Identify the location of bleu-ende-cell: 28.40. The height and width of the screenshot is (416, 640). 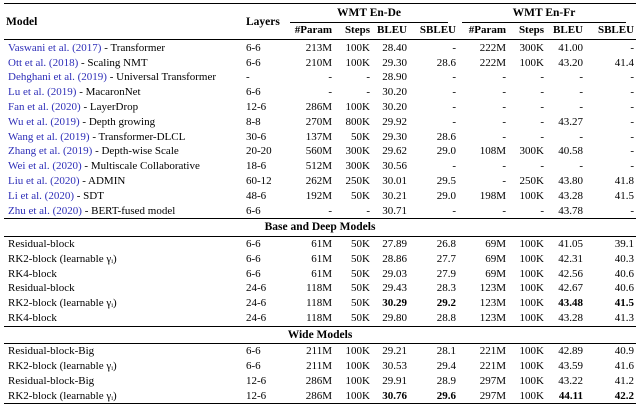
(394, 47).